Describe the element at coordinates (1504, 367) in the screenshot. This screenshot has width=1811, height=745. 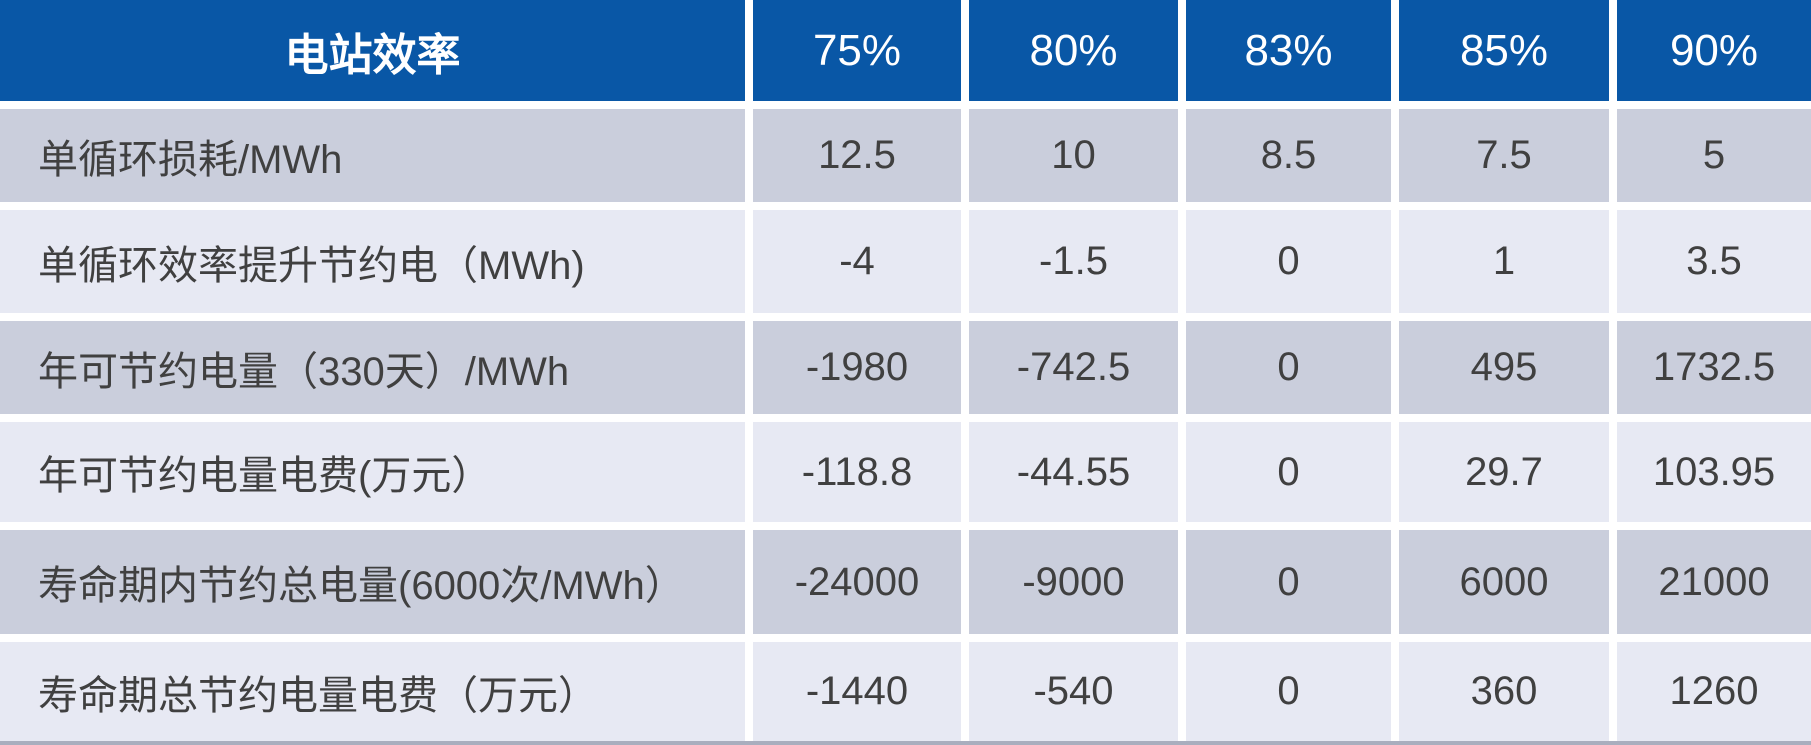
I see `value-cell: 495` at that location.